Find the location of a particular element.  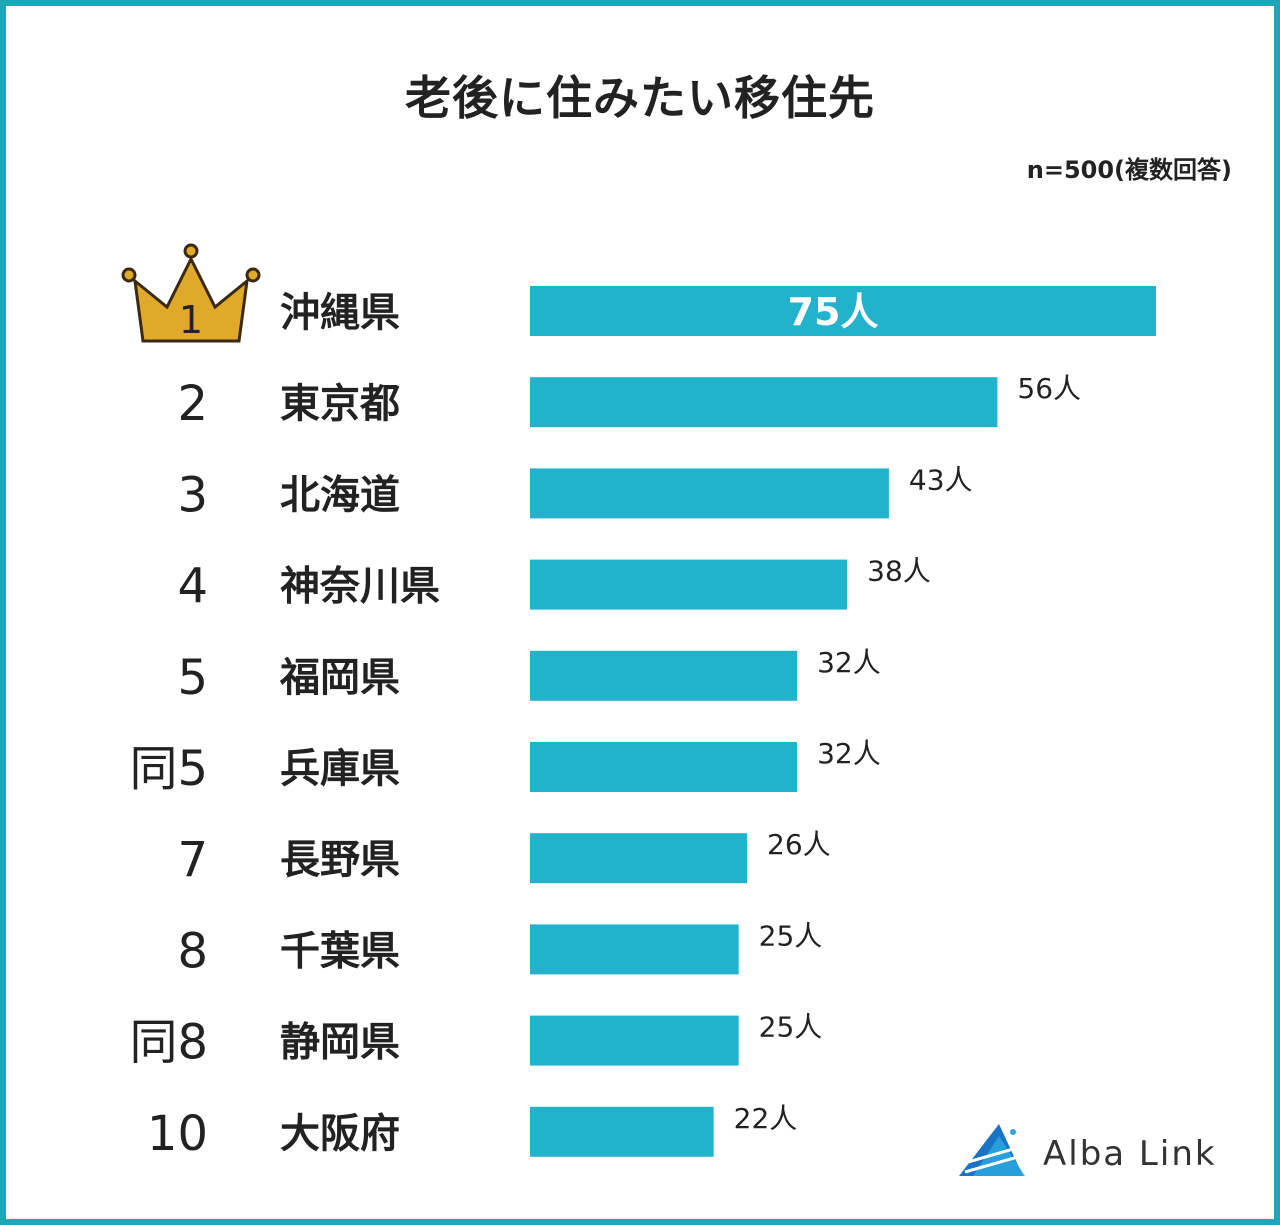

category-label: 静岡県 is located at coordinates (340, 1043).